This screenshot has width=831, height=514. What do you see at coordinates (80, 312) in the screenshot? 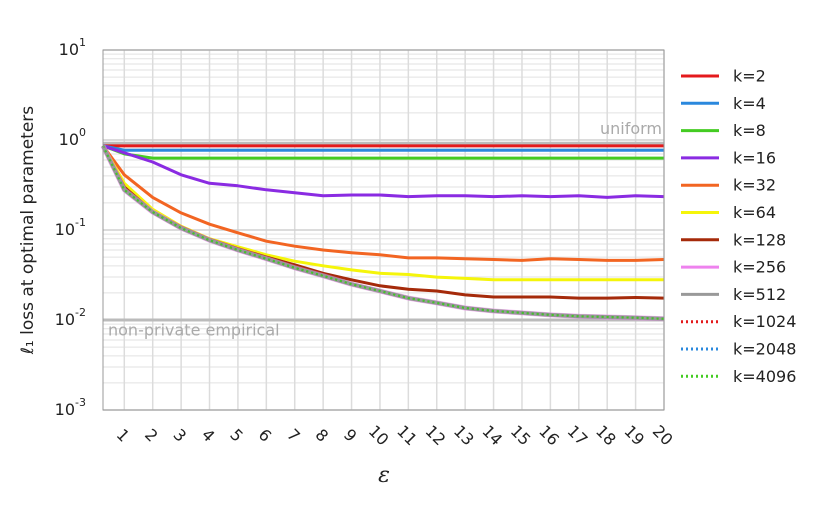
I see `y-tick-exponent: -2` at bounding box center [80, 312].